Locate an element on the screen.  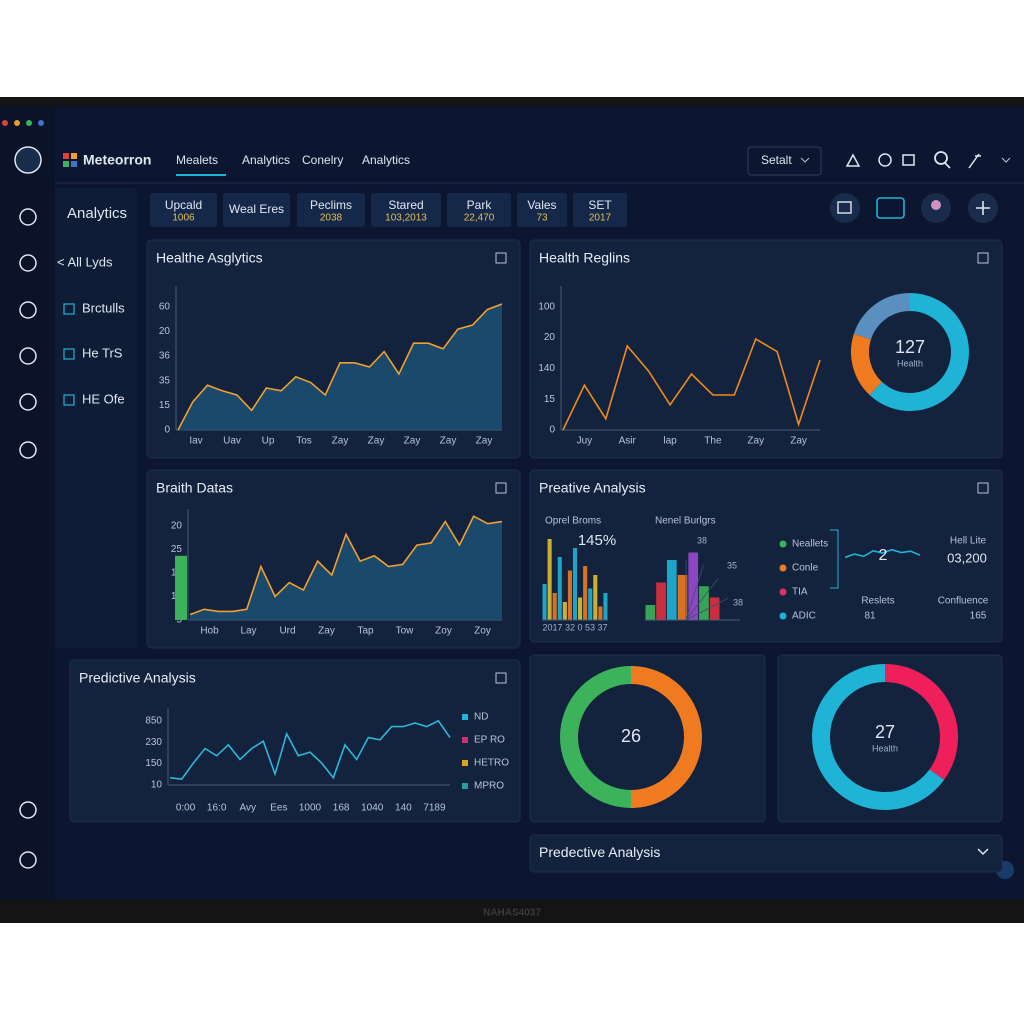
y-axis-label: 36 is located at coordinates (165, 356).